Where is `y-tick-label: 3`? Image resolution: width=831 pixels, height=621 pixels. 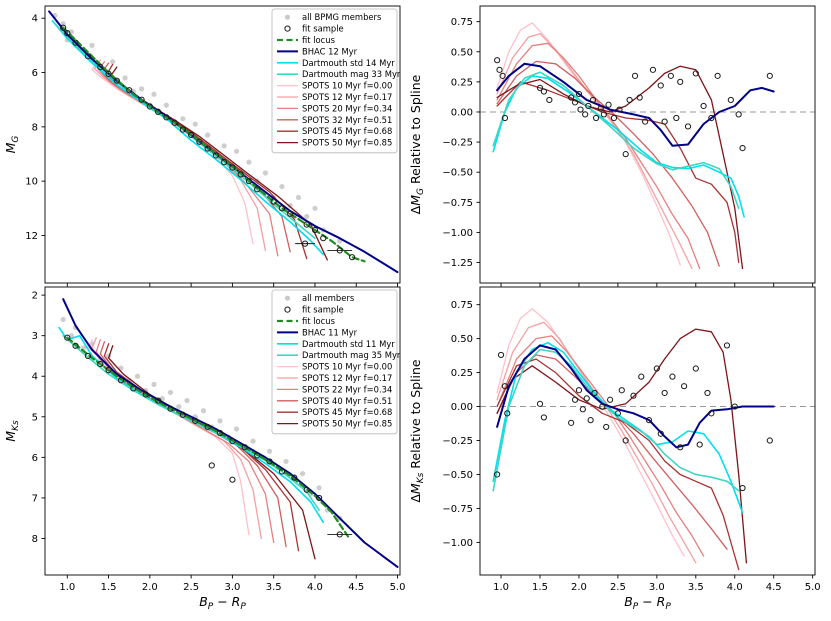
y-tick-label: 3 is located at coordinates (35, 336).